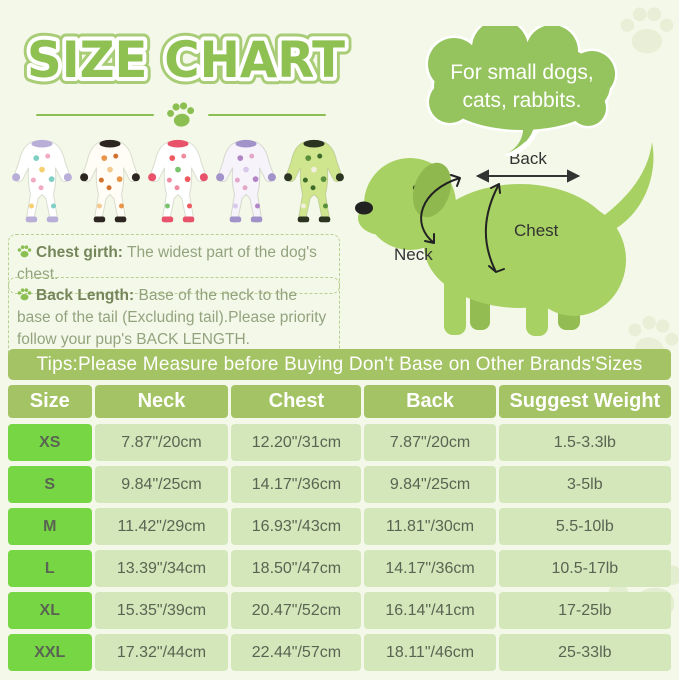  Describe the element at coordinates (161, 568) in the screenshot. I see `neck-value: 13.39"/34cm` at that location.